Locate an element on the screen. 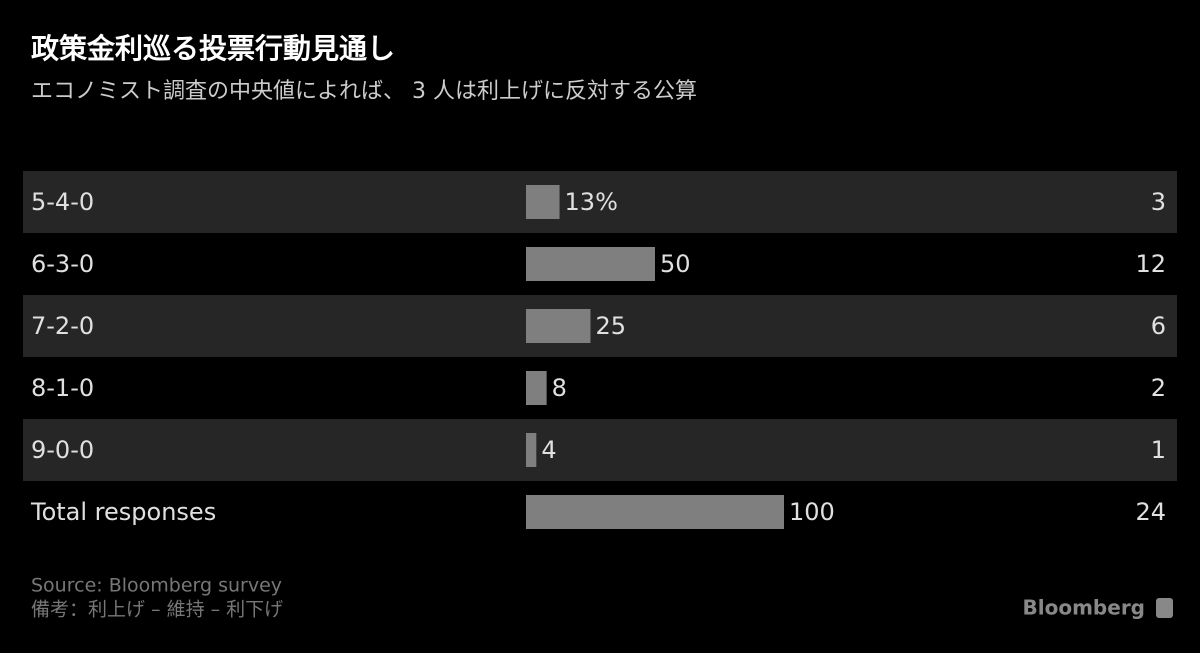 Image resolution: width=1200 pixels, height=653 pixels. chart-subtitle: エコノミスト調査の中央値によれば、 3 人は利上げに反対する公算 is located at coordinates (364, 91).